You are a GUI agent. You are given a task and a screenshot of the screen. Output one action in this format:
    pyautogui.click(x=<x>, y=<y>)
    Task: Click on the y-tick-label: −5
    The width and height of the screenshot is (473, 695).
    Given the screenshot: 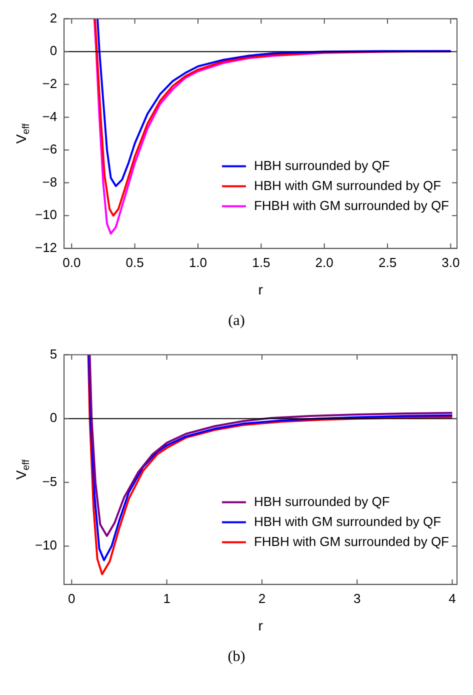 What is the action you would take?
    pyautogui.click(x=50, y=481)
    